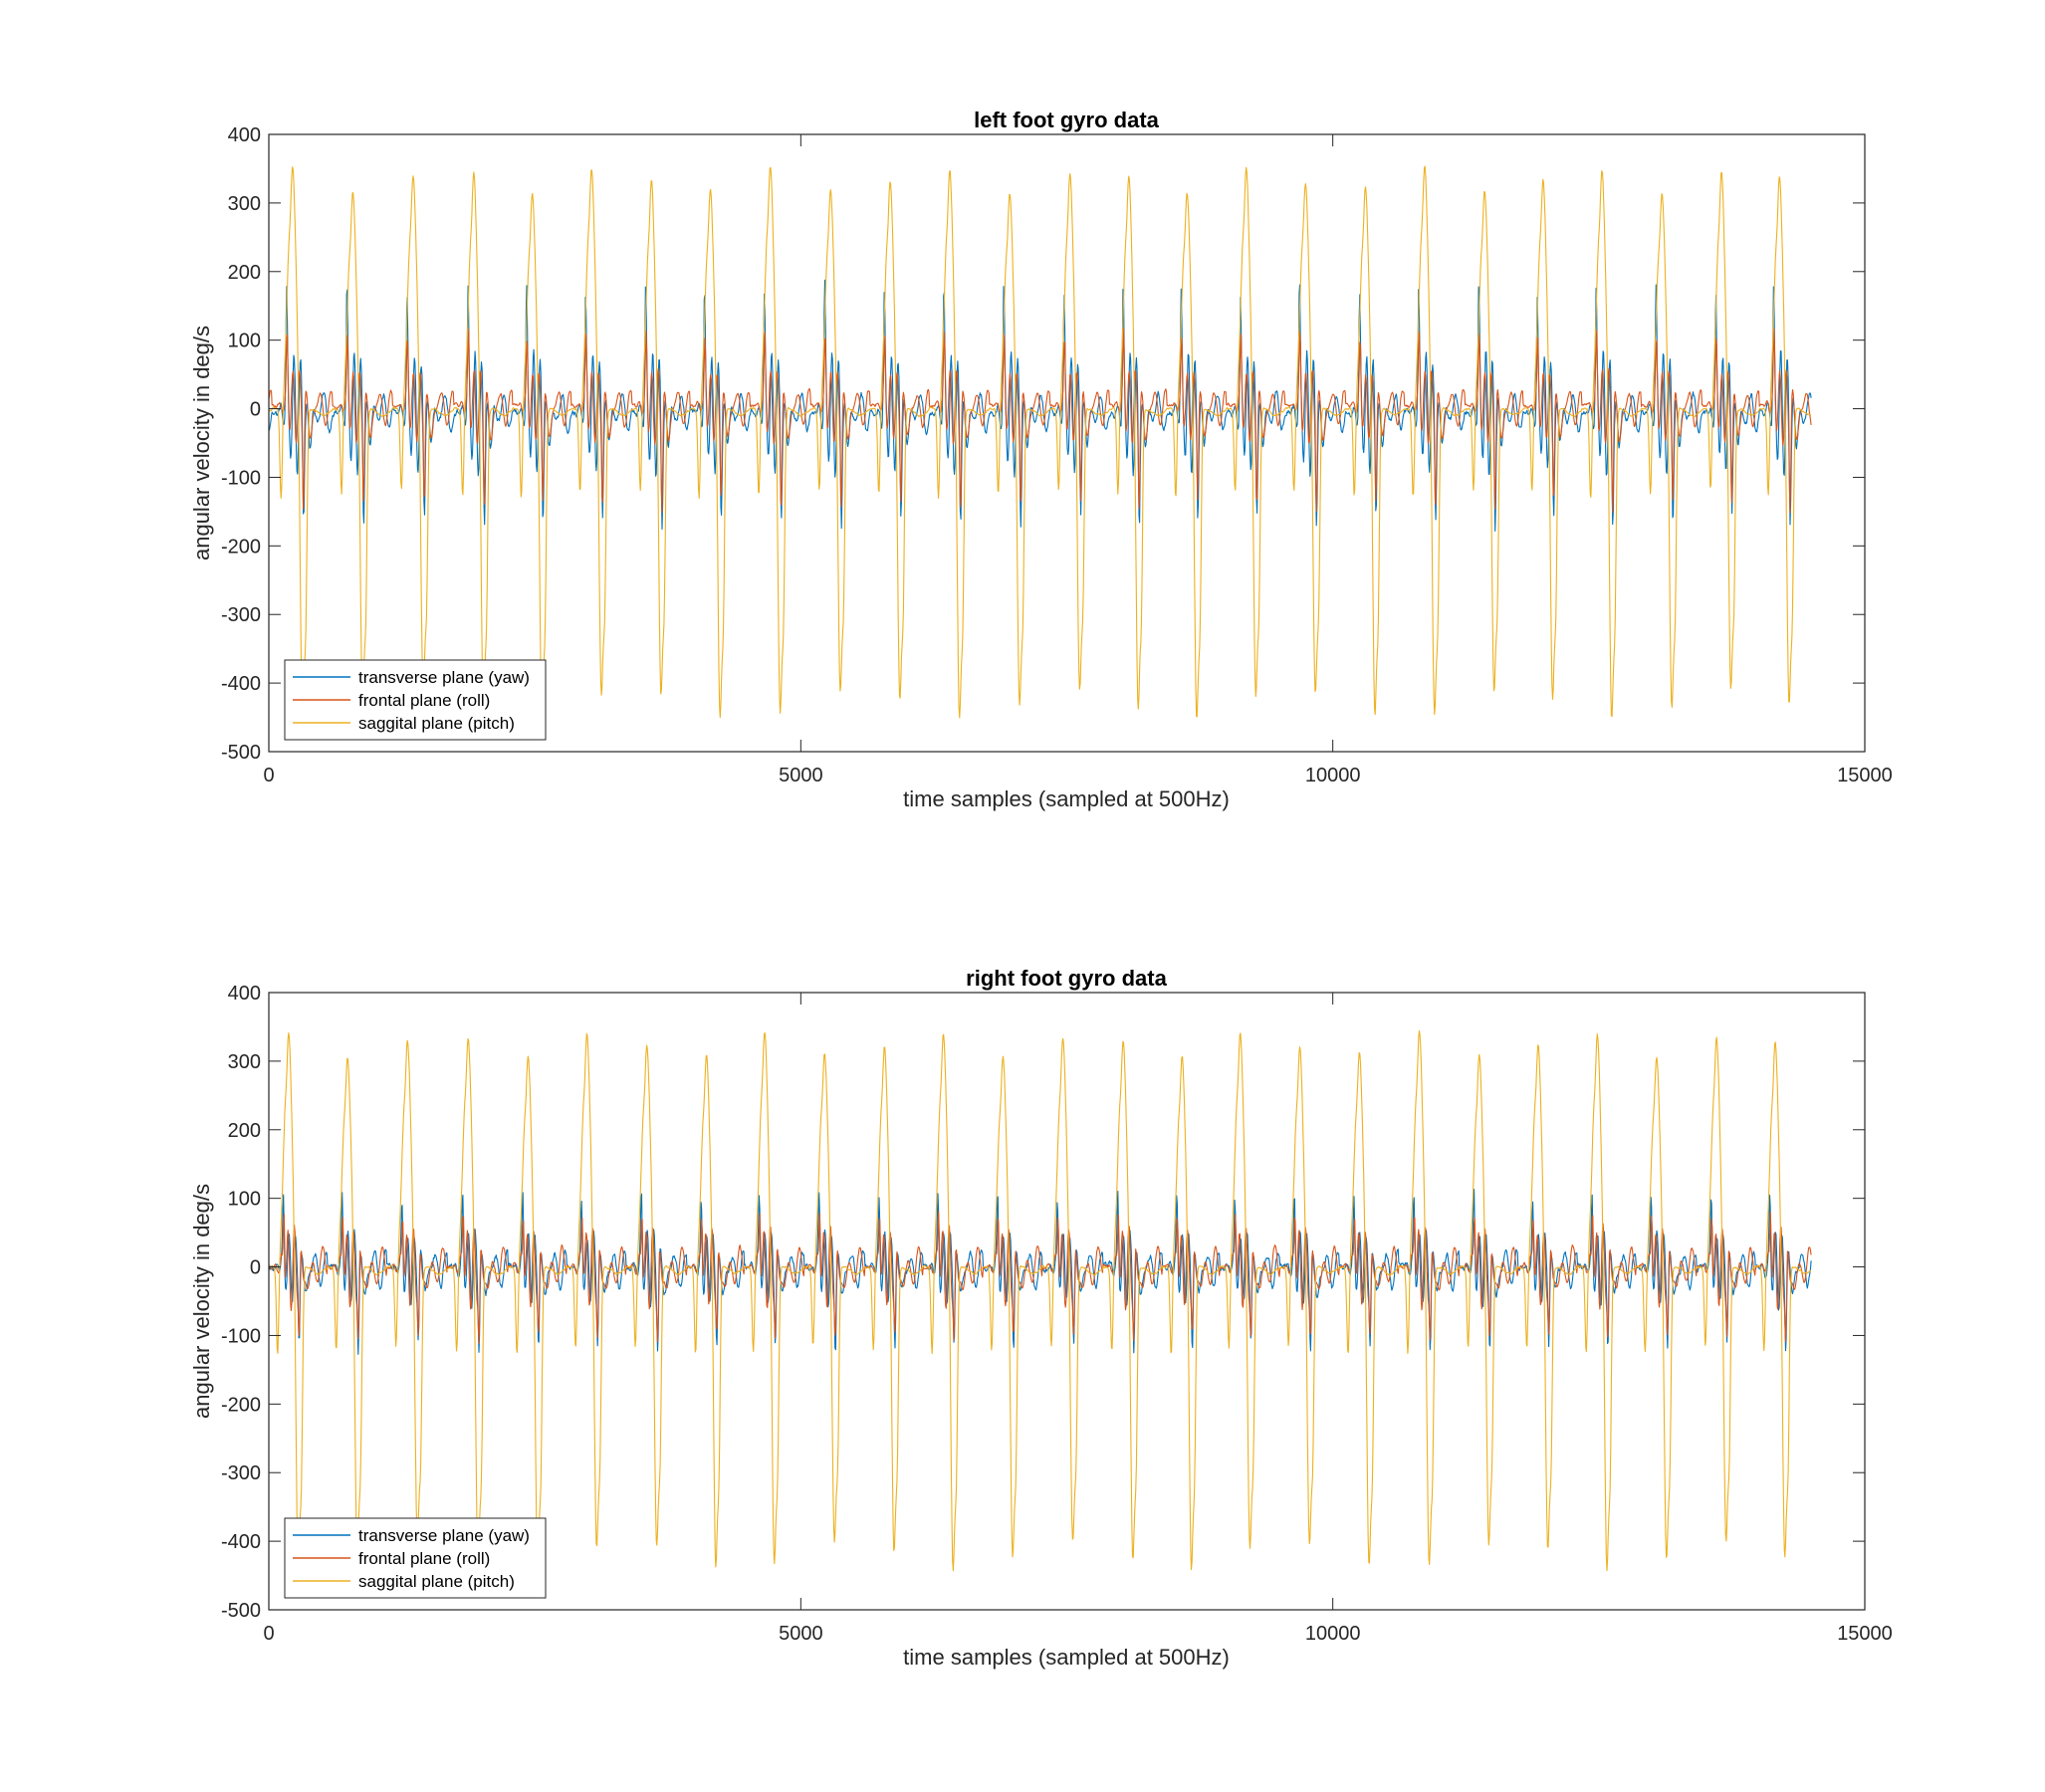 This screenshot has height=1792, width=2045. Describe the element at coordinates (1066, 979) in the screenshot. I see `chart-title: right foot gyro data` at that location.